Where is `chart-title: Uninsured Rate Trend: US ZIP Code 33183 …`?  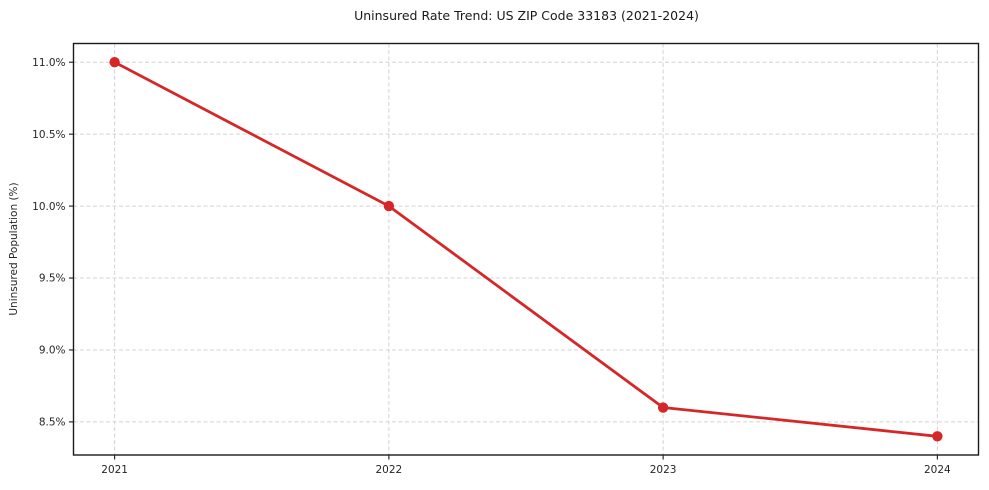 chart-title: Uninsured Rate Trend: US ZIP Code 33183 … is located at coordinates (526, 15).